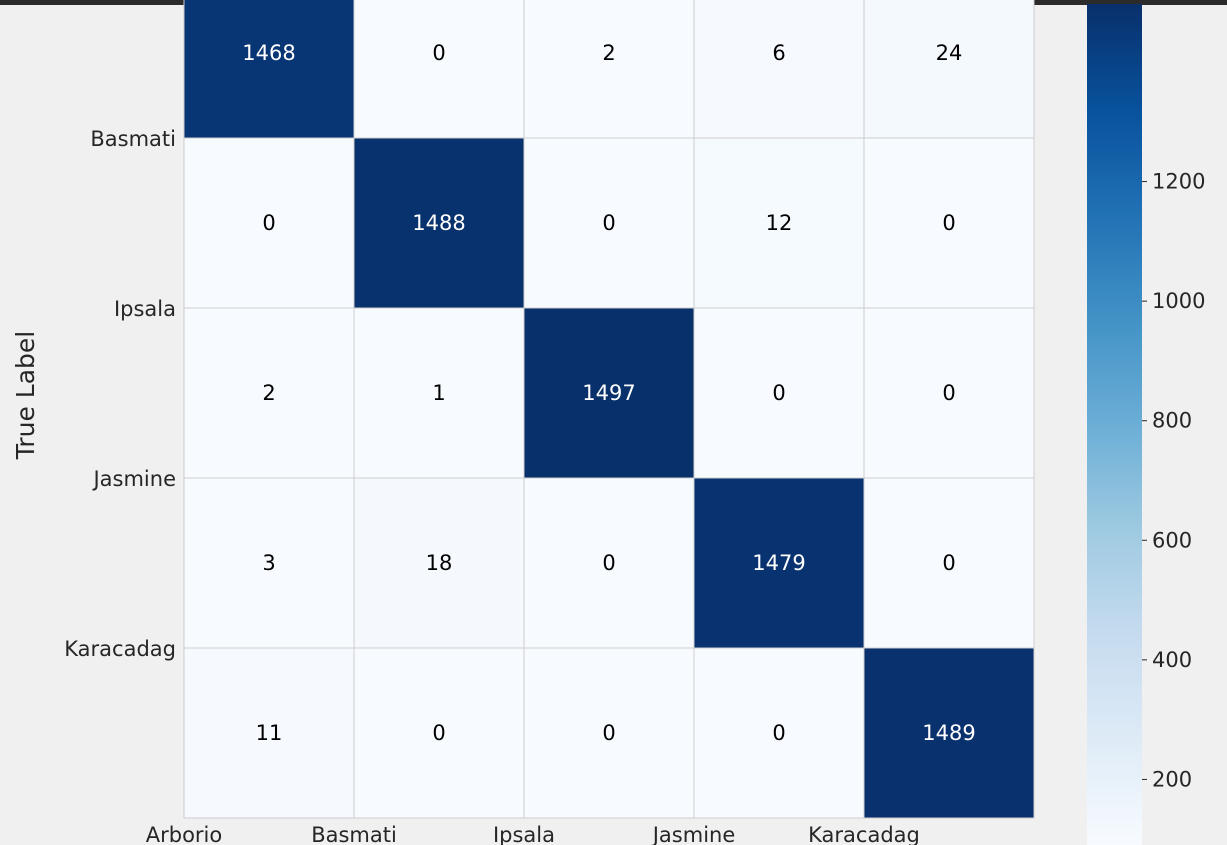 This screenshot has height=845, width=1227. I want to click on heatmap-value-r3-c1: 18, so click(439, 563).